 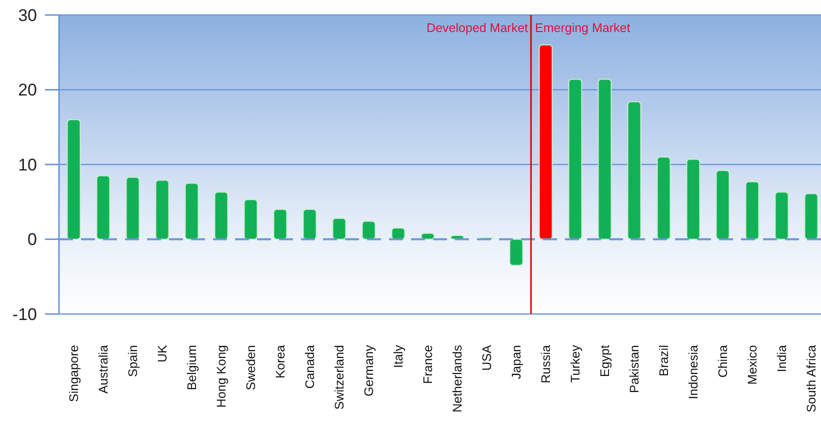 What do you see at coordinates (280, 361) in the screenshot?
I see `x-tick-label: Korea` at bounding box center [280, 361].